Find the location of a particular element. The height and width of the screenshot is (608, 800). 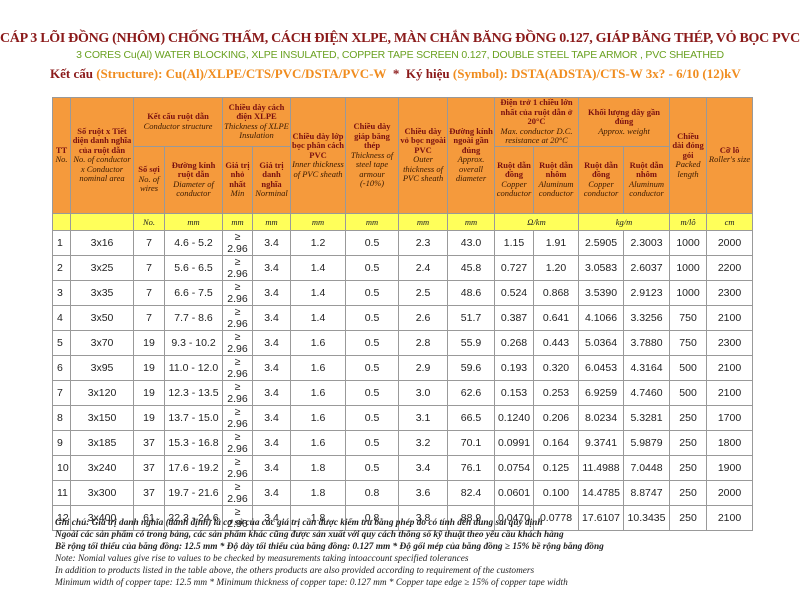

data-cell: 17.6107 is located at coordinates (601, 517).